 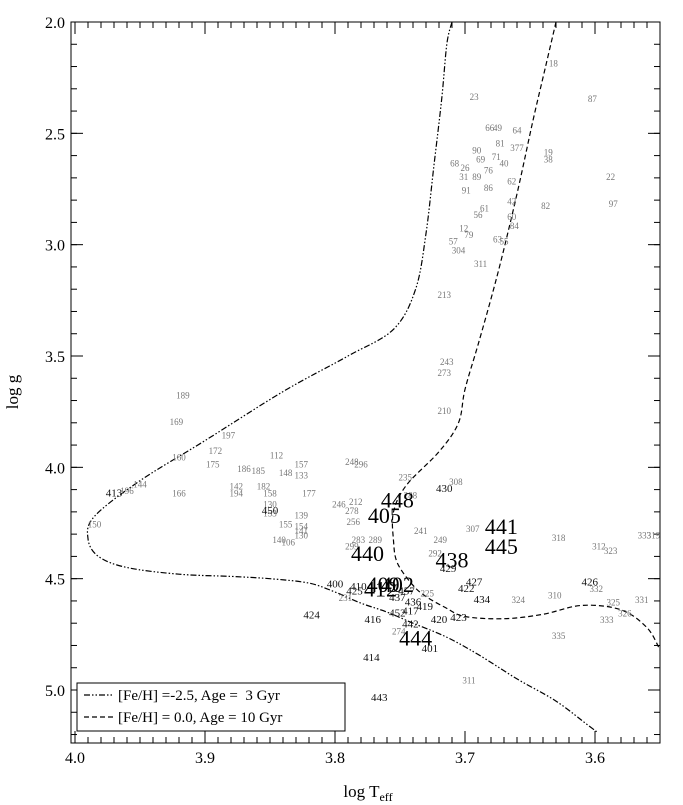 I want to click on star-label-small: 196, so click(x=127, y=491).